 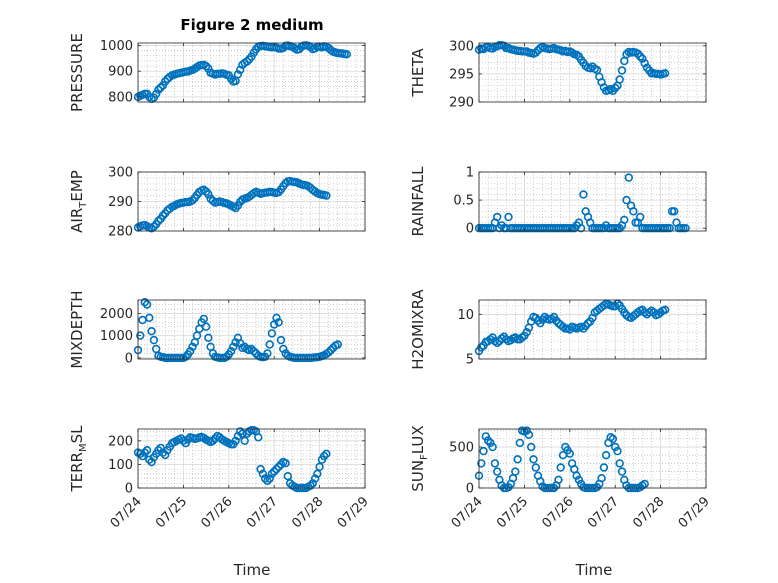 I want to click on figure-title: Figure 2 medium, so click(x=251, y=25).